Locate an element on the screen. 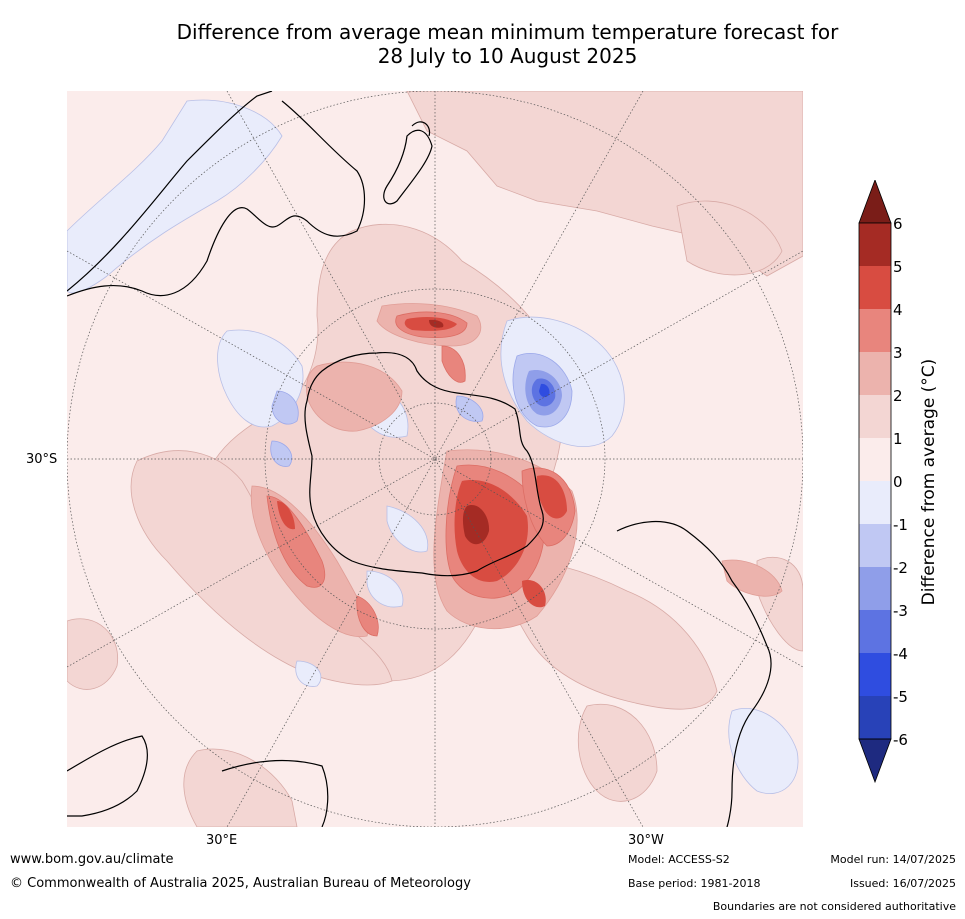  new-zealand-south-island-coastline is located at coordinates (408, 167).